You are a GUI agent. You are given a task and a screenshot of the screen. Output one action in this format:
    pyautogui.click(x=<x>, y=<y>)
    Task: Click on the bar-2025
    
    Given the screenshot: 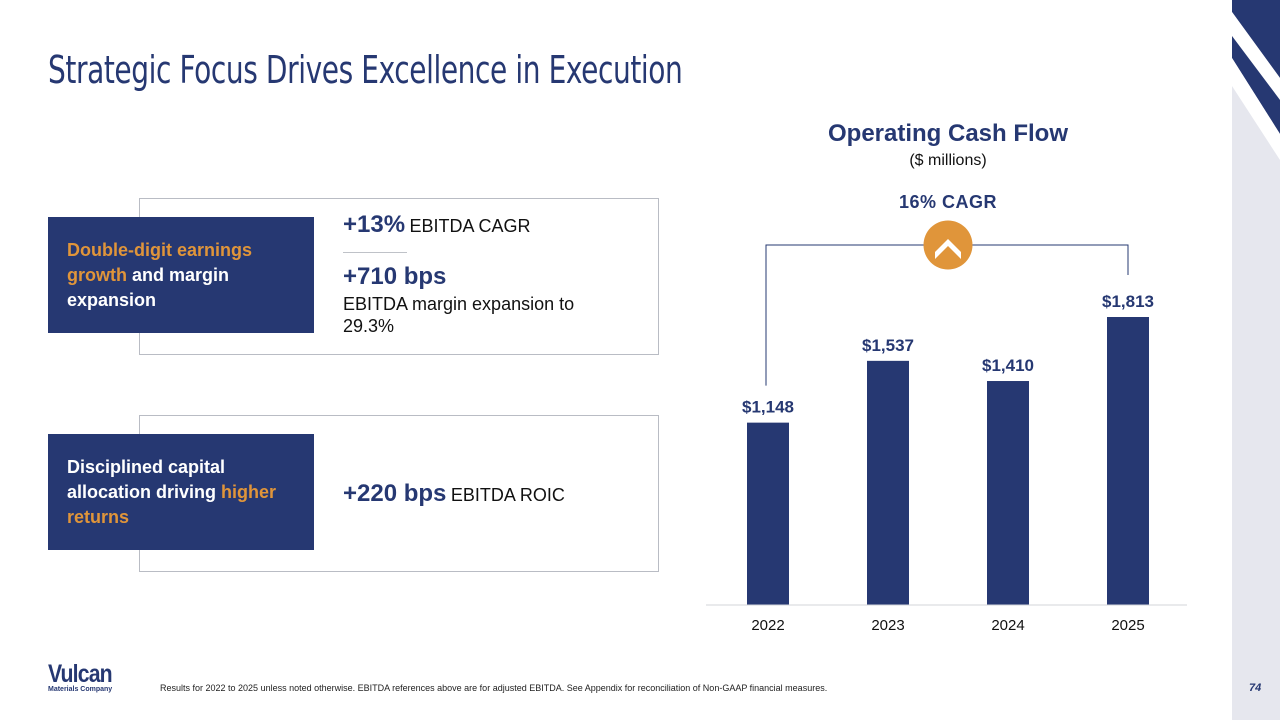 What is the action you would take?
    pyautogui.click(x=1128, y=461)
    